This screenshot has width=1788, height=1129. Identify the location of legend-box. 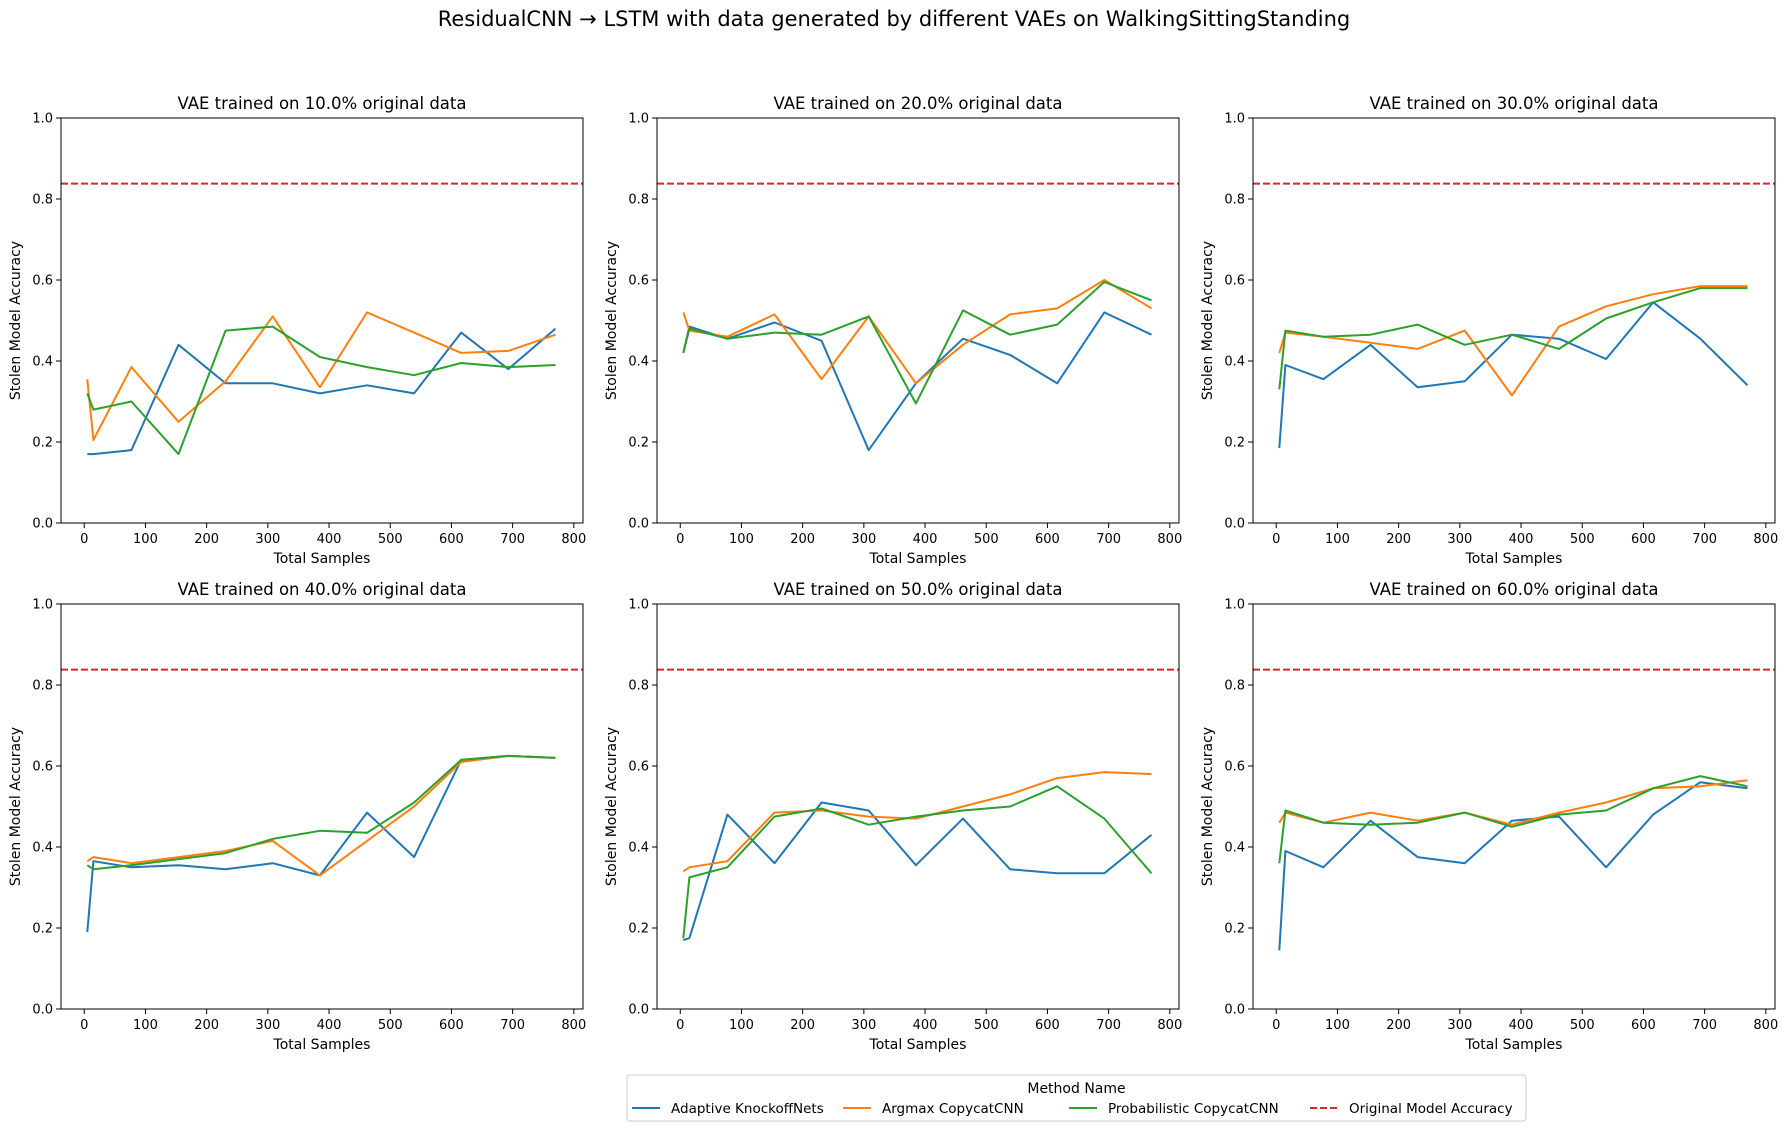
(1076, 1098).